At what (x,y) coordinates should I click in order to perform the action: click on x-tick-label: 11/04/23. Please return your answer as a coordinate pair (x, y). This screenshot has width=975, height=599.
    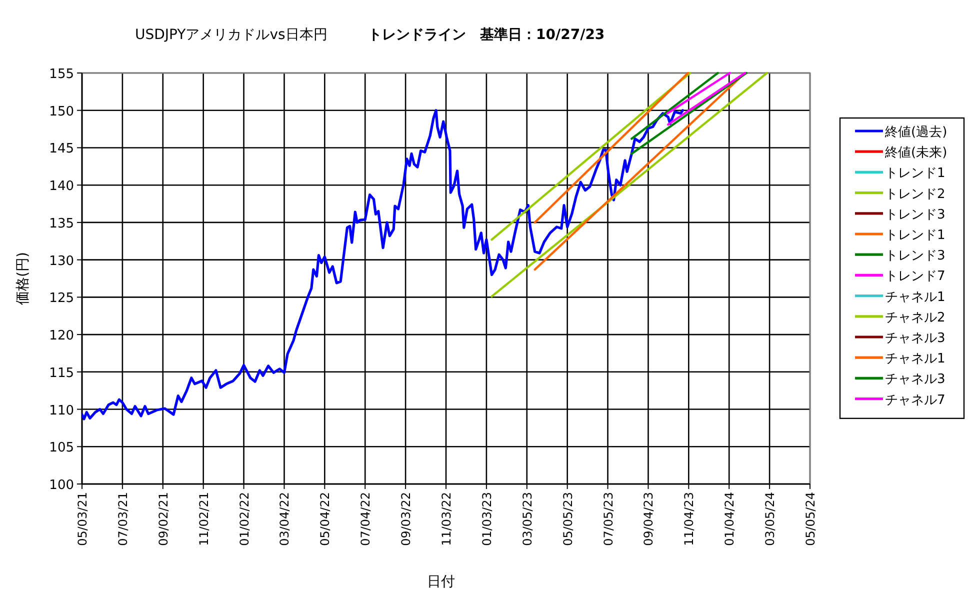
    Looking at the image, I should click on (689, 519).